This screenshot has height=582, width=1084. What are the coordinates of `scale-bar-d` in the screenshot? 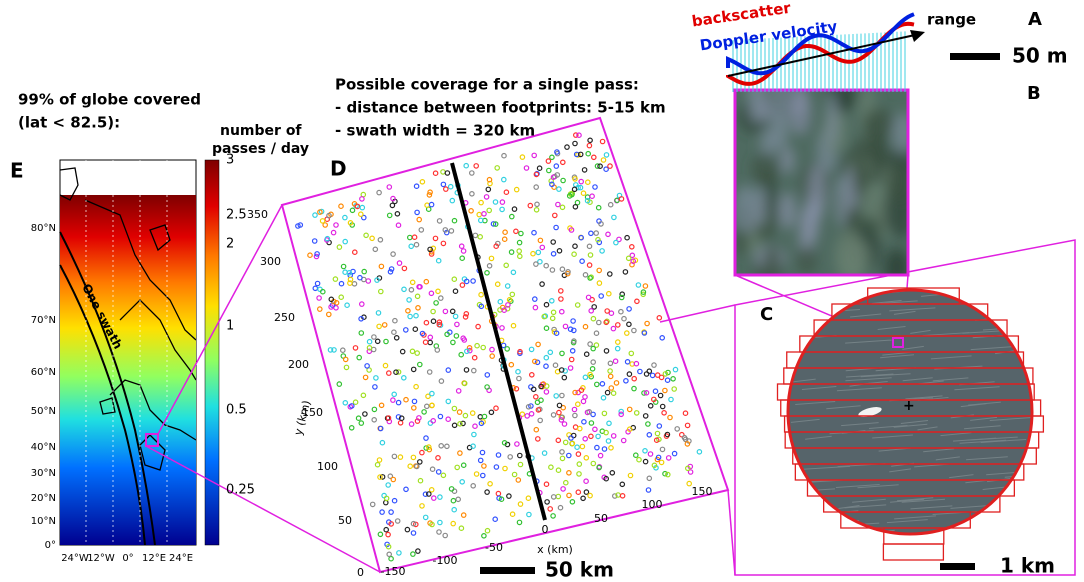 It's located at (507, 570).